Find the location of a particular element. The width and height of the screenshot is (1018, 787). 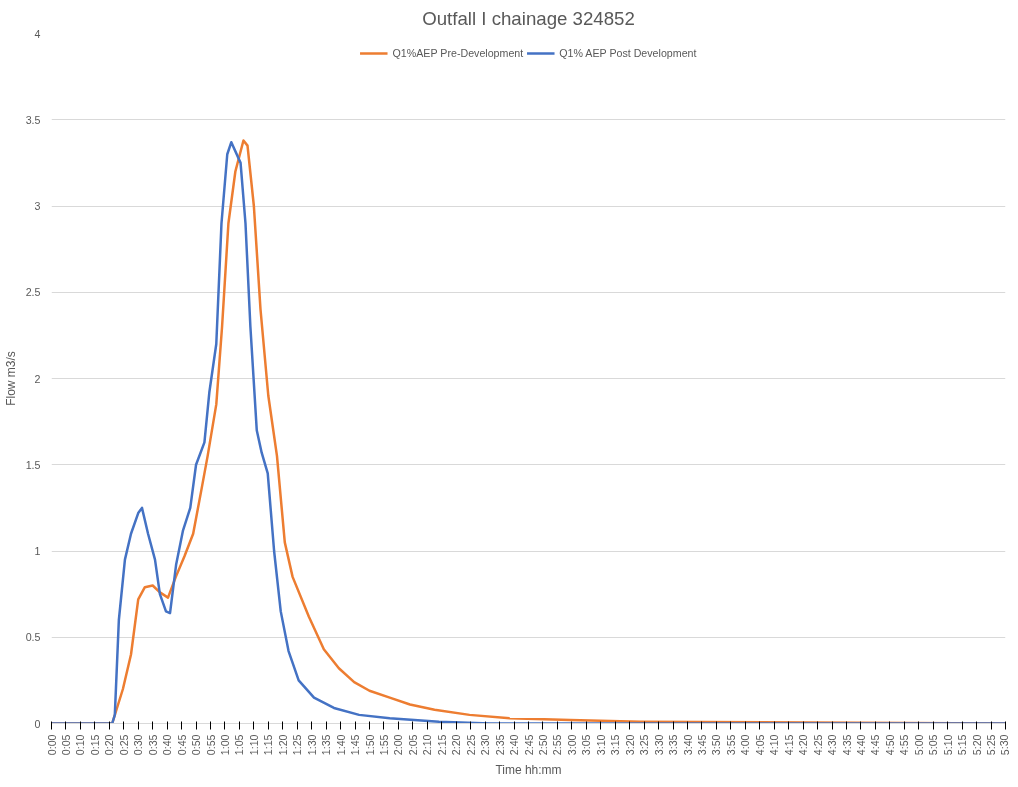

x-tick-label: 2:40 is located at coordinates (514, 745).